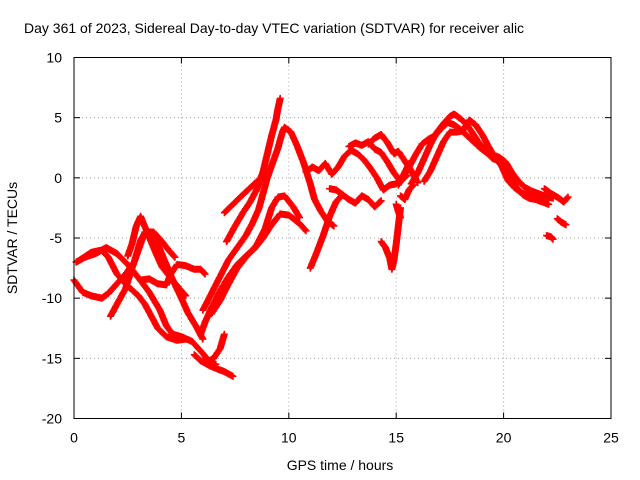  What do you see at coordinates (396, 438) in the screenshot?
I see `x-tick-label: 15` at bounding box center [396, 438].